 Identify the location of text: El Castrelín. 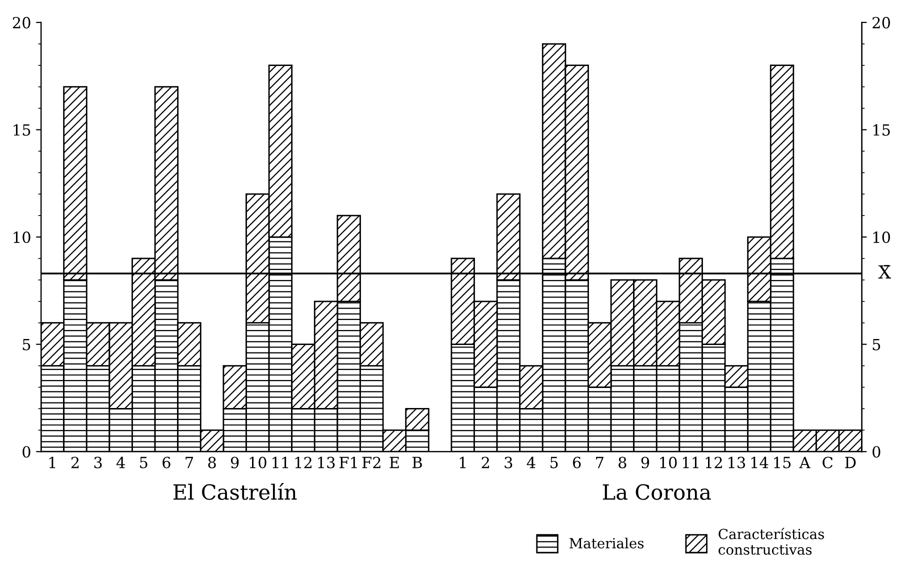
(235, 491).